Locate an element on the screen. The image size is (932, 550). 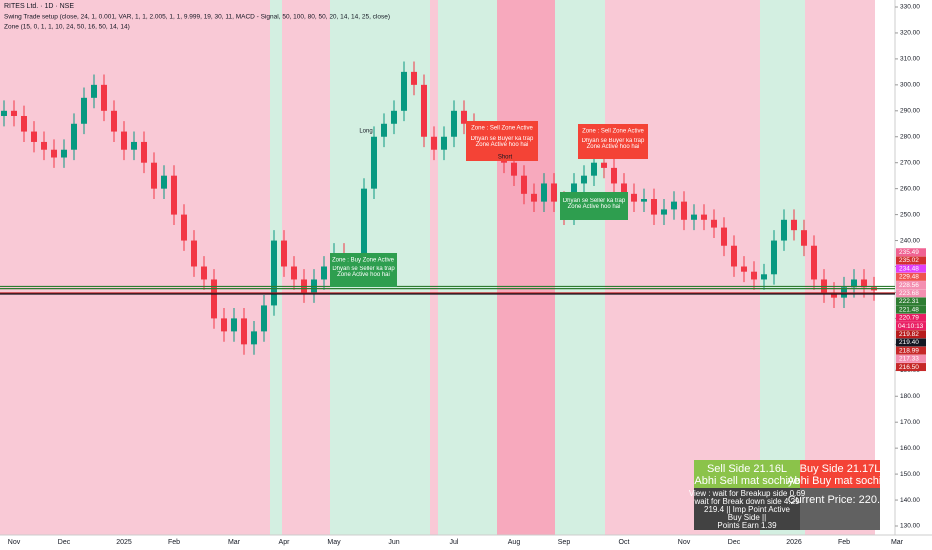
y-tick-label: 170.00 is located at coordinates (910, 422).